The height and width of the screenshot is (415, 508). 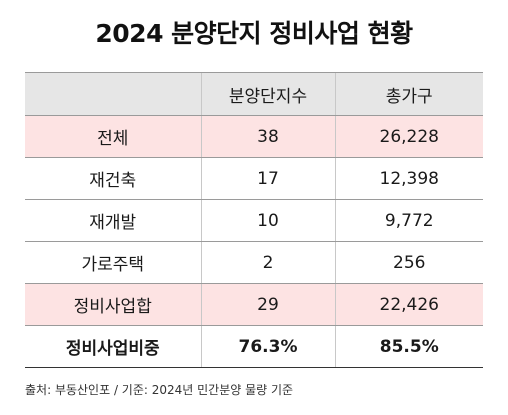 I want to click on complex-count: 2, so click(x=267, y=262).